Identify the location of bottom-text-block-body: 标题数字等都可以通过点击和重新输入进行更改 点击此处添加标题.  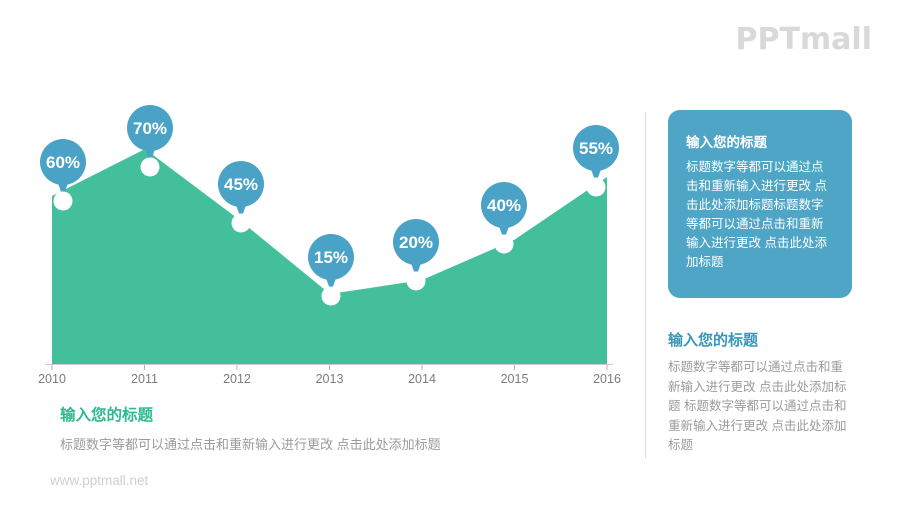
(250, 444).